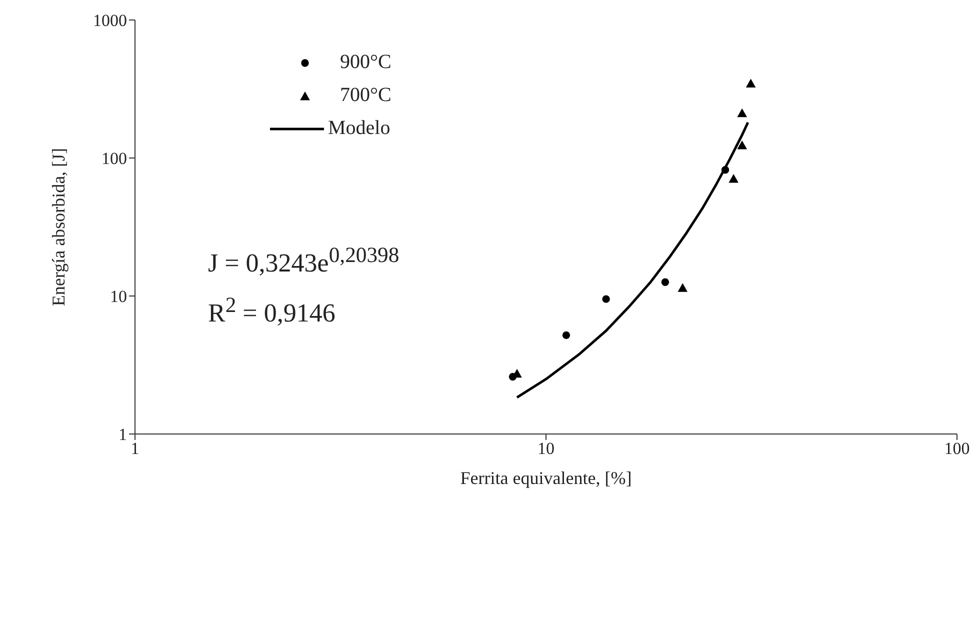 This screenshot has width=980, height=623. Describe the element at coordinates (110, 20) in the screenshot. I see `y-tick-label: 1000` at that location.